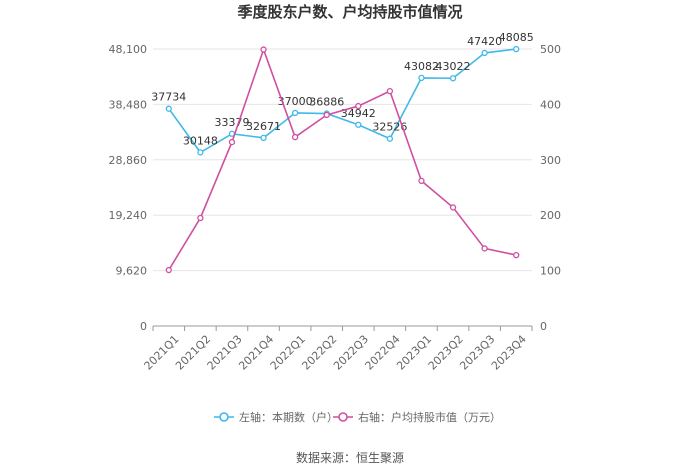 This screenshot has height=474, width=700. What do you see at coordinates (263, 126) in the screenshot?
I see `data-label: 32671` at bounding box center [263, 126].